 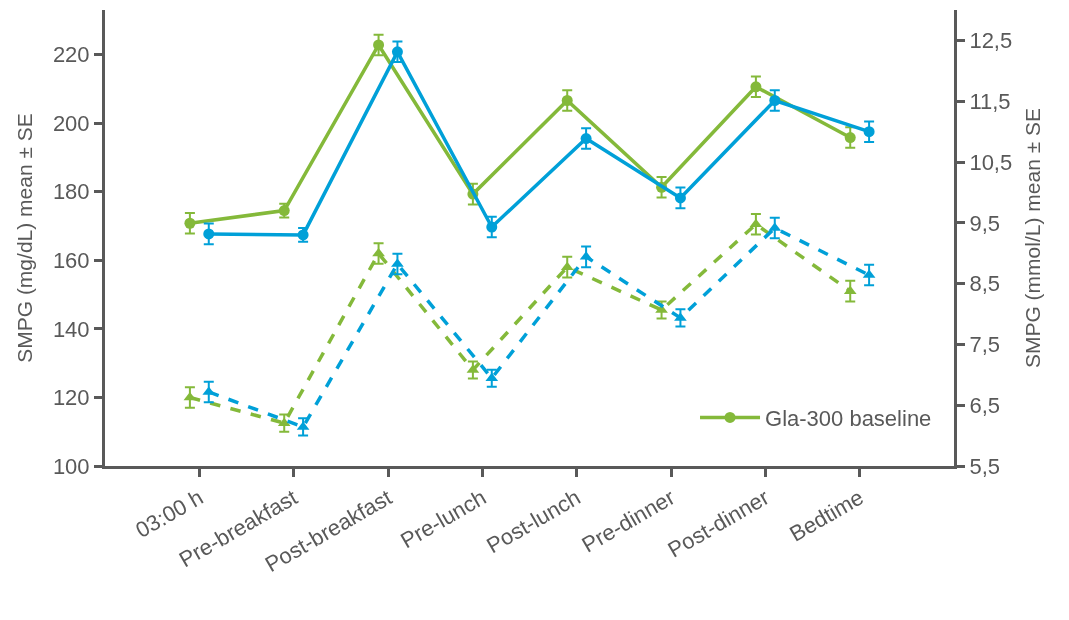 I want to click on y2-tick-label: 8,5, so click(x=984, y=284).